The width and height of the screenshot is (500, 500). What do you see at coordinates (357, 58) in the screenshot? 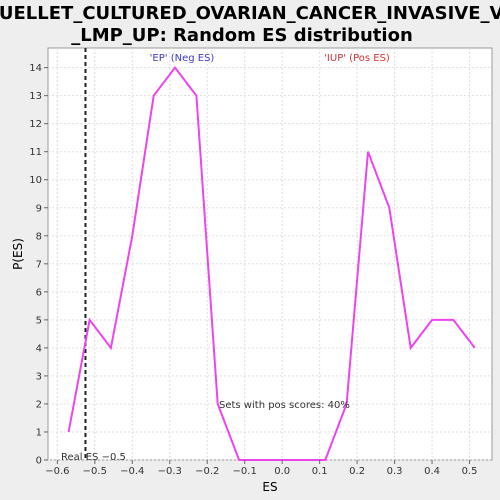
I see `pos-es-label: 'IUP' (Pos ES)` at bounding box center [357, 58].